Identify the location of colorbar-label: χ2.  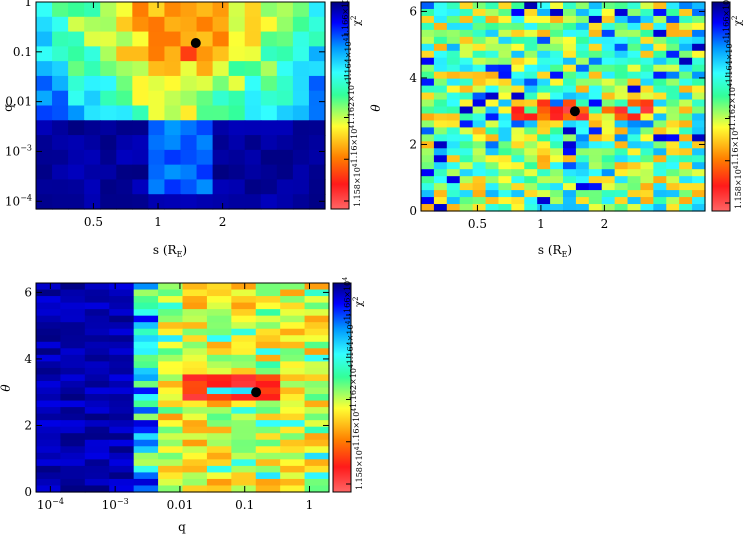
(737, 20).